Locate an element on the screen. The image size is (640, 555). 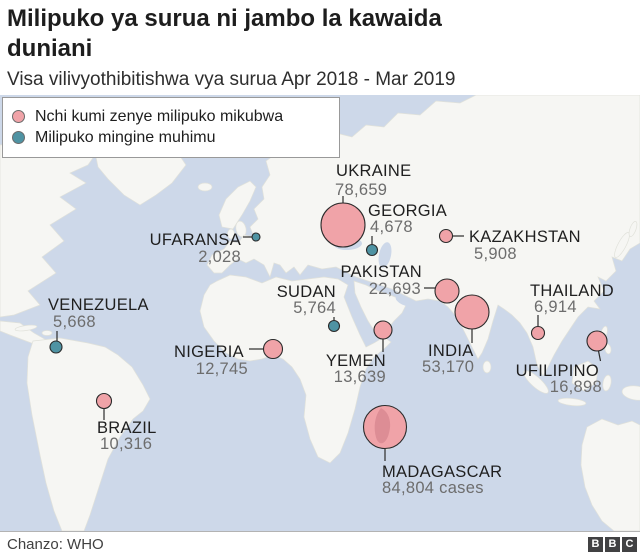
landmass-borneo is located at coordinates (585, 376).